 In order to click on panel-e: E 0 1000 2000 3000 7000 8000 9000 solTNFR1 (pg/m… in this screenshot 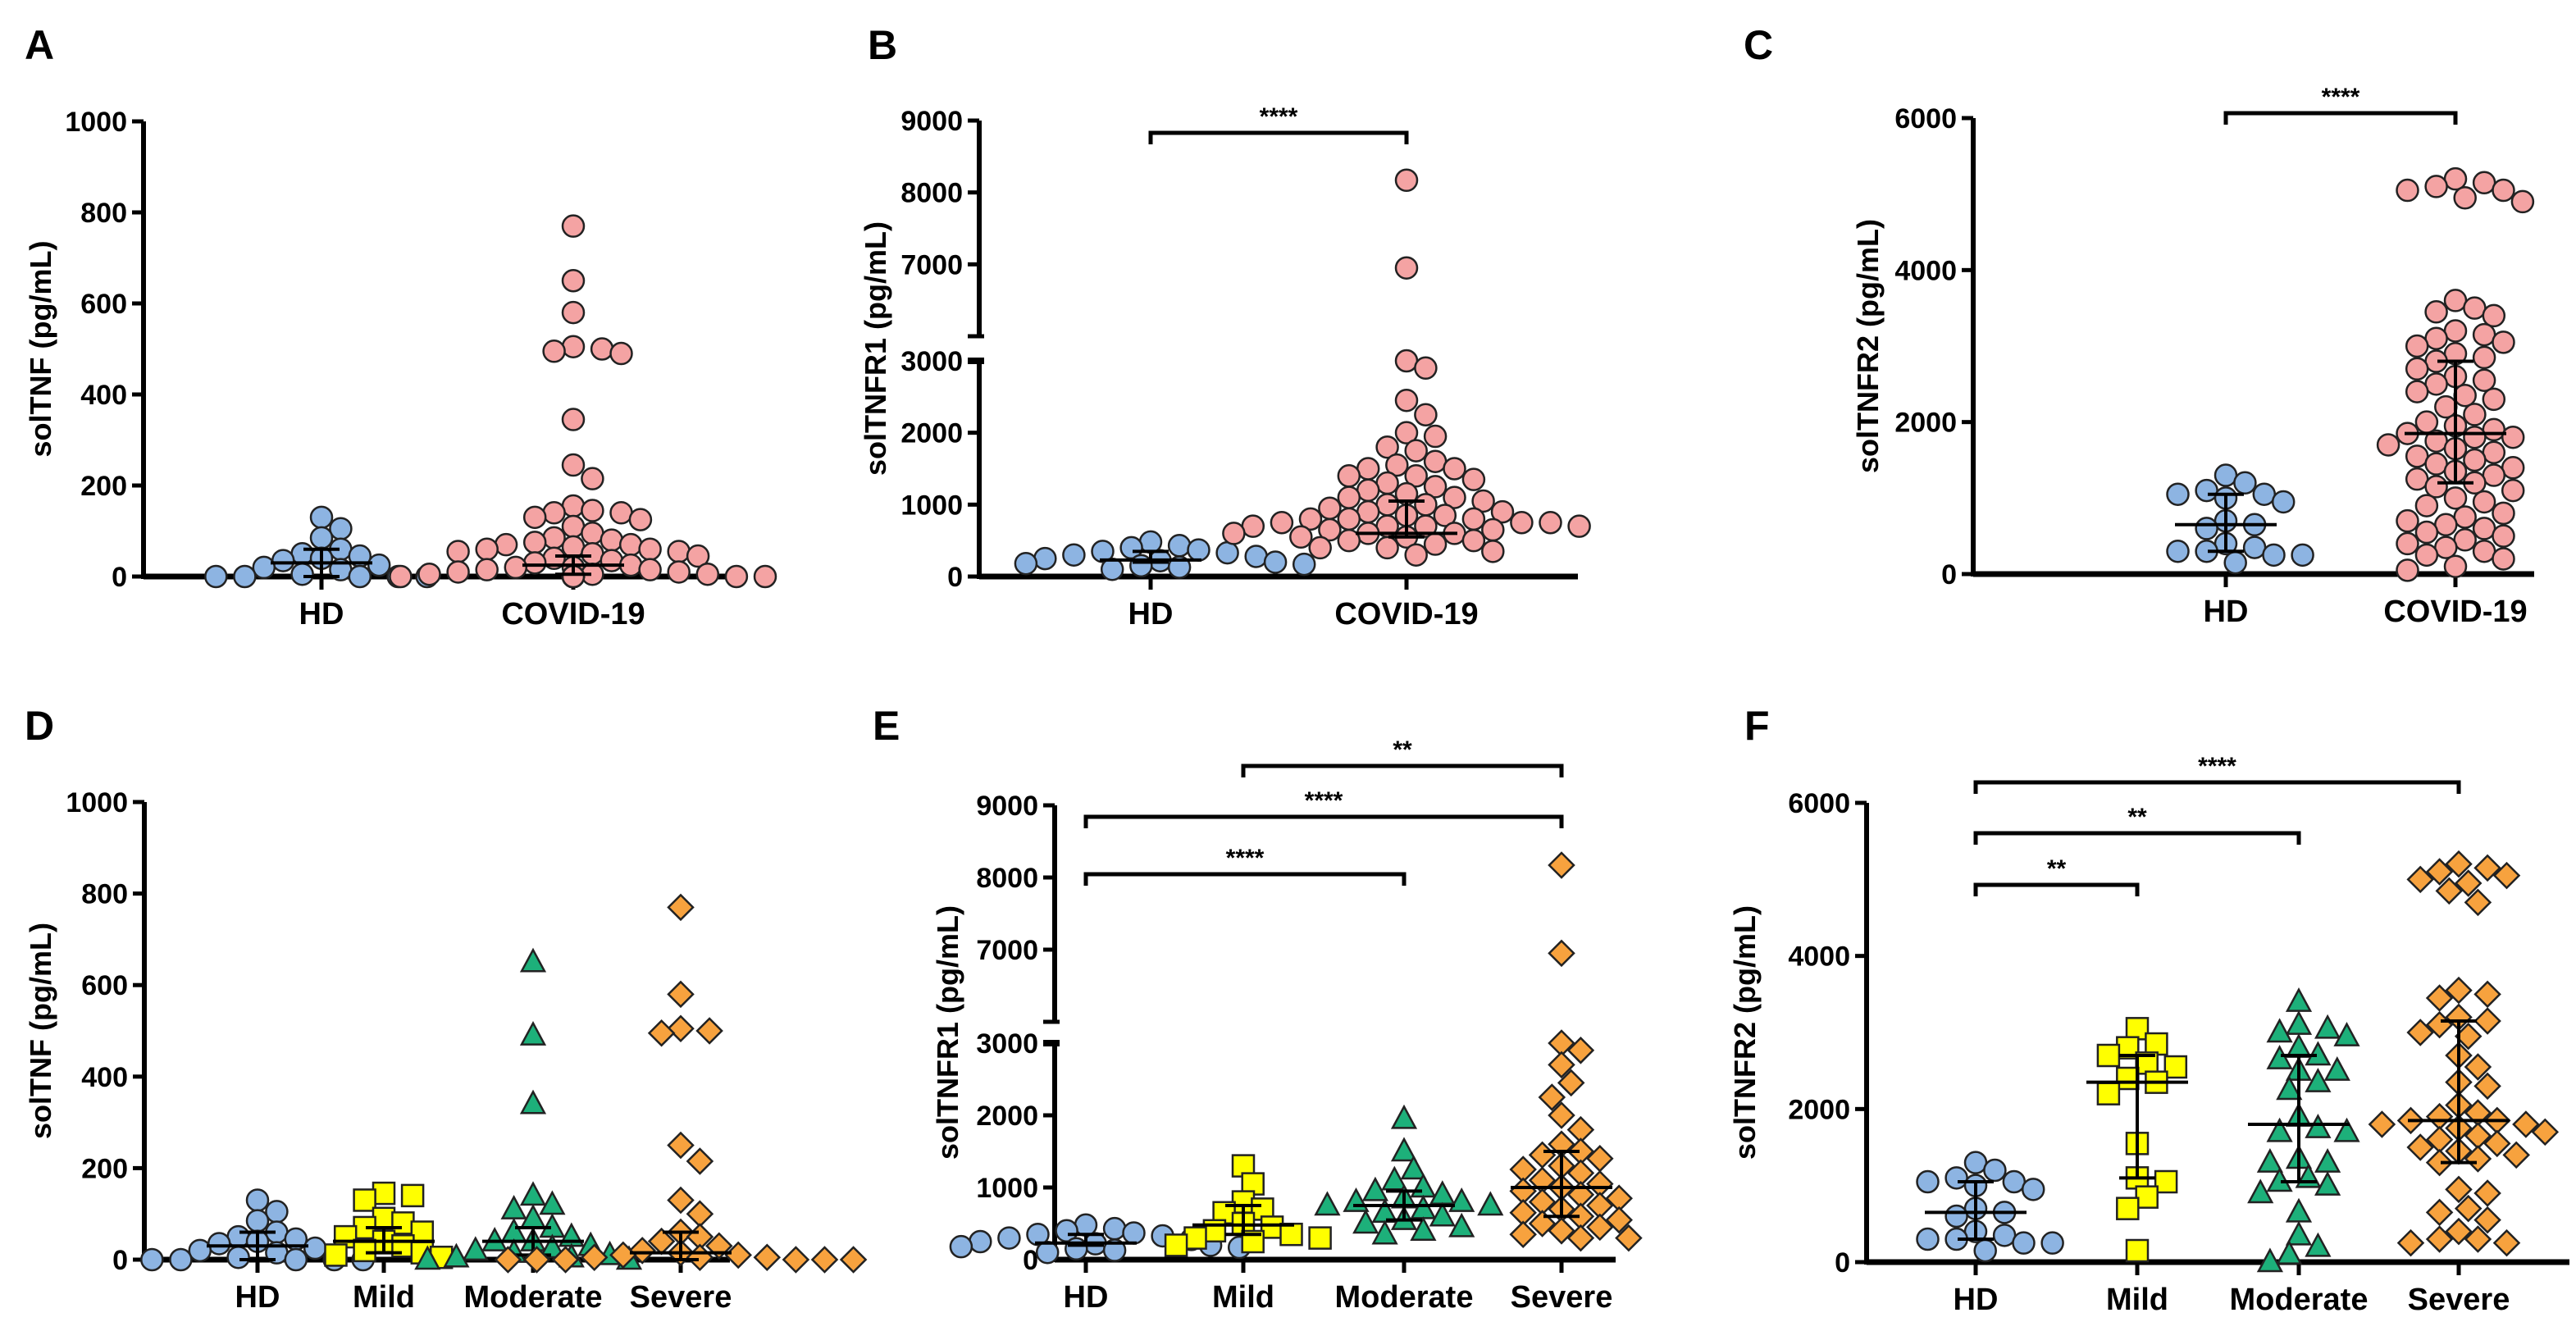, I will do `click(1258, 1009)`.